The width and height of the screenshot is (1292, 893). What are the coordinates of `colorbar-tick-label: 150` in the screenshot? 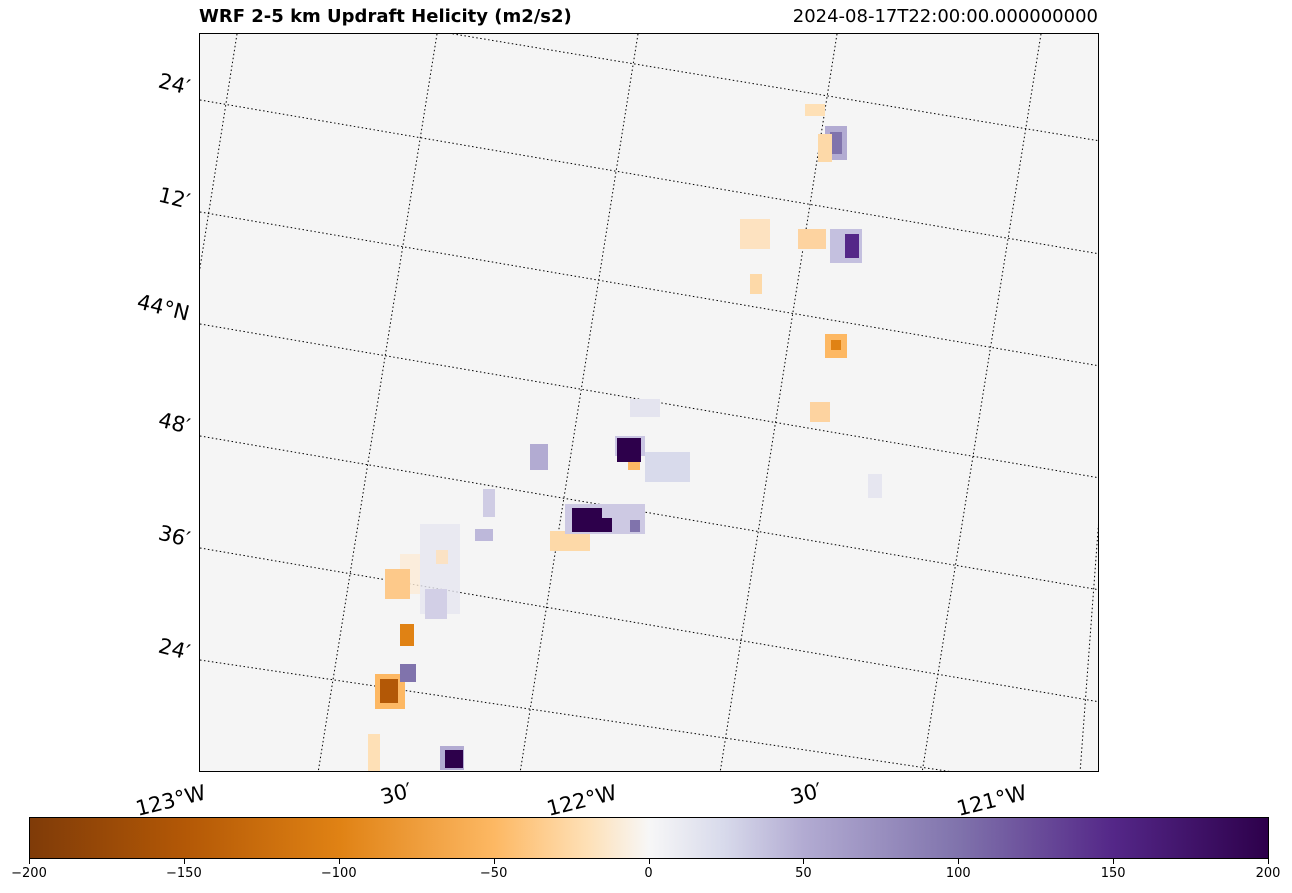 It's located at (1113, 873).